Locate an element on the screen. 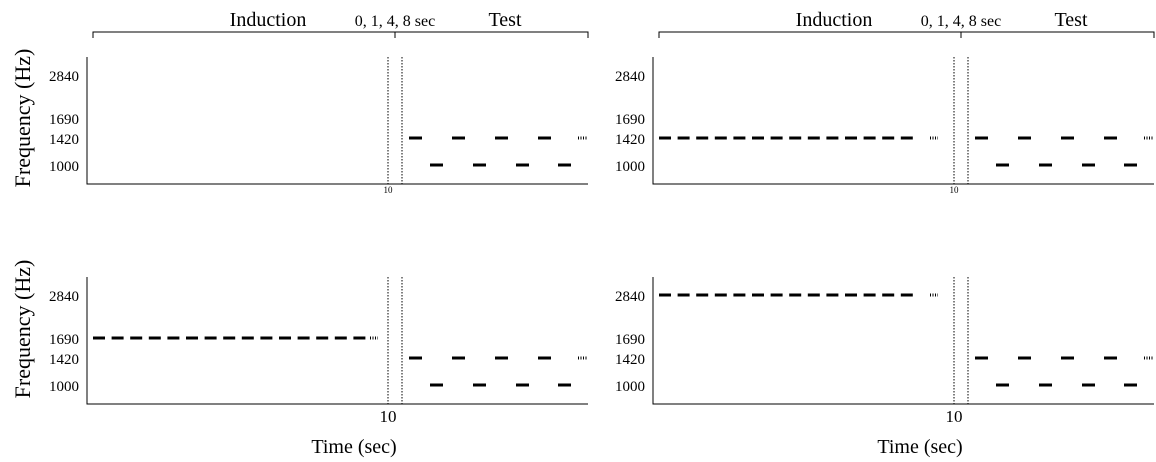 This screenshot has width=1156, height=462. y-axis-label-top: Frequency (Hz) is located at coordinates (22, 118).